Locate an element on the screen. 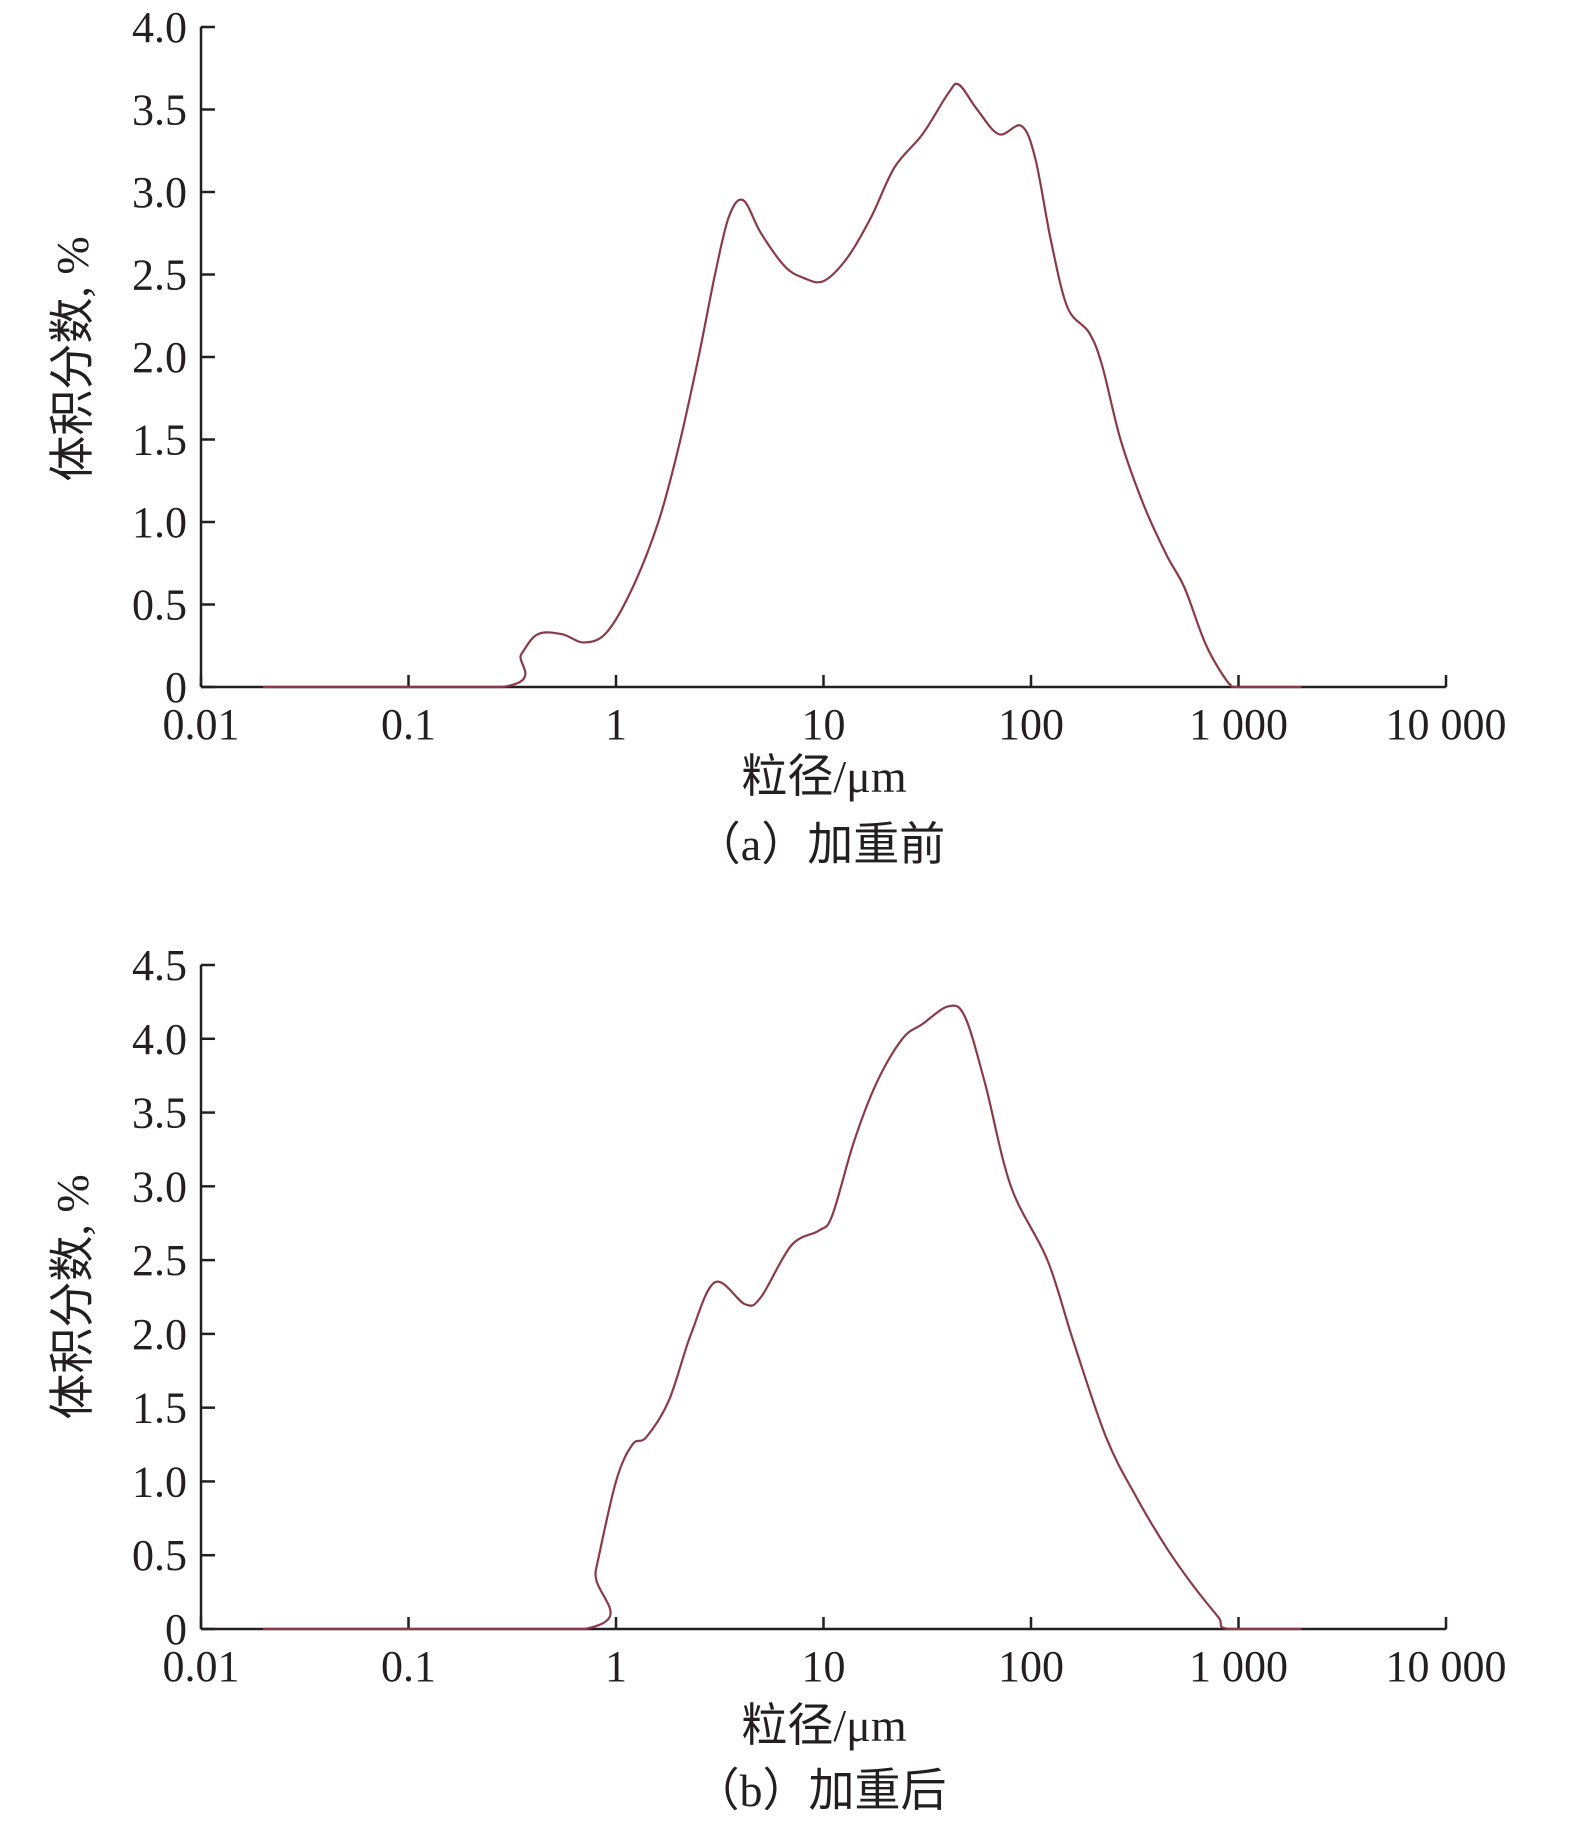  y-tick-label: 4.5 is located at coordinates (159, 965).